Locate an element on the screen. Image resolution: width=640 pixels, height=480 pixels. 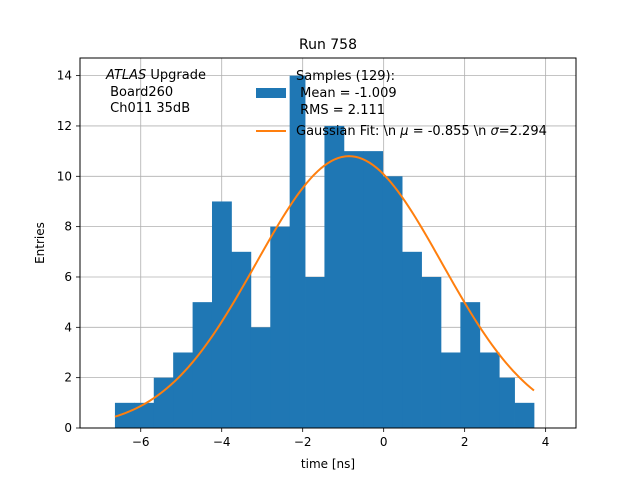
legend-samples-line-2: Mean = -1.009 is located at coordinates (346, 93).